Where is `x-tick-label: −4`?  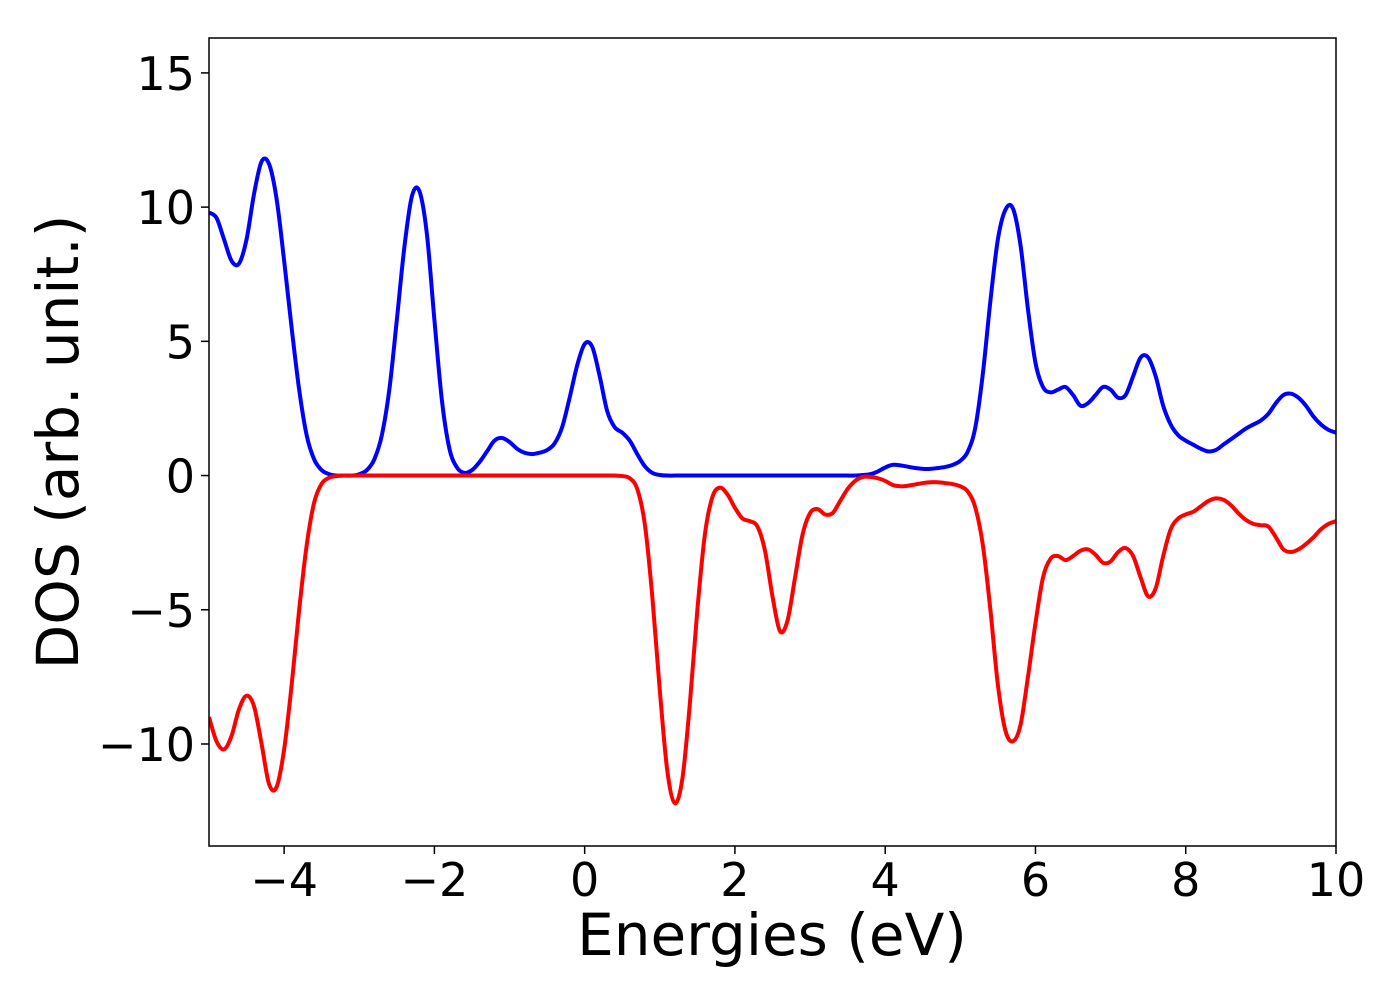 x-tick-label: −4 is located at coordinates (284, 880).